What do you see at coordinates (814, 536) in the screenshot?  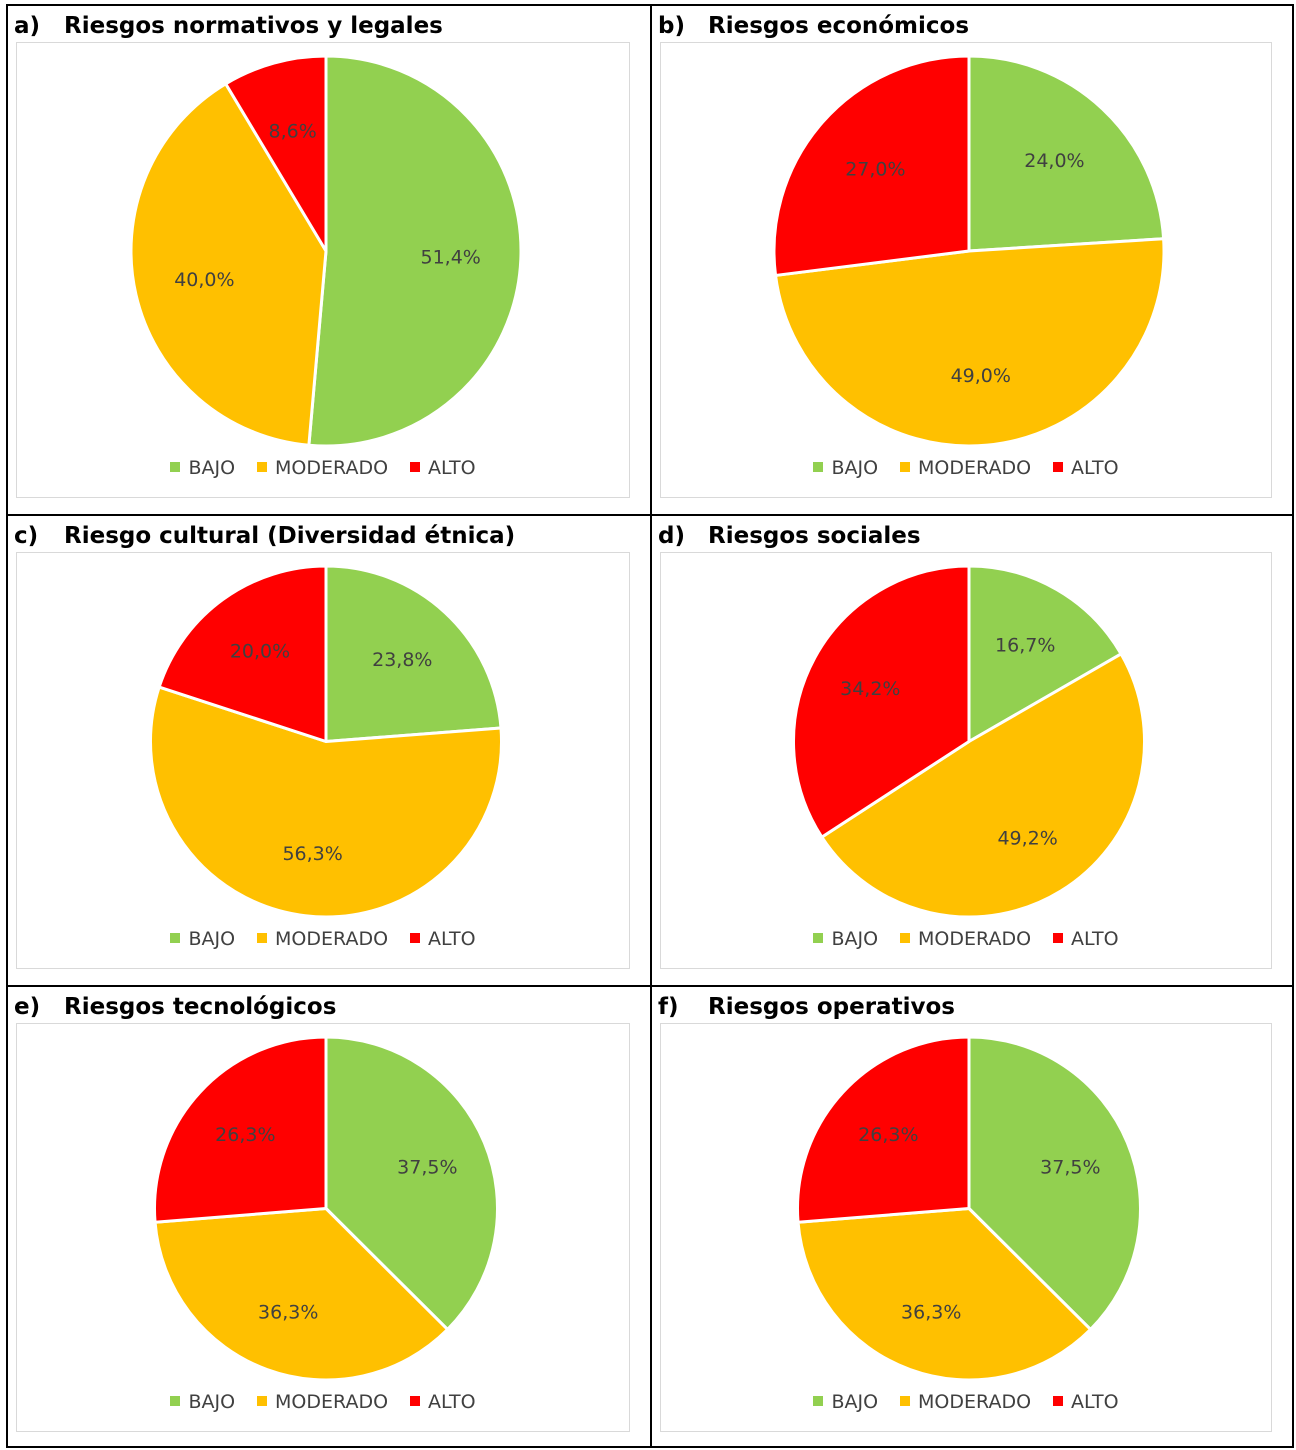 I see `chart-title-text: Riesgos sociales` at bounding box center [814, 536].